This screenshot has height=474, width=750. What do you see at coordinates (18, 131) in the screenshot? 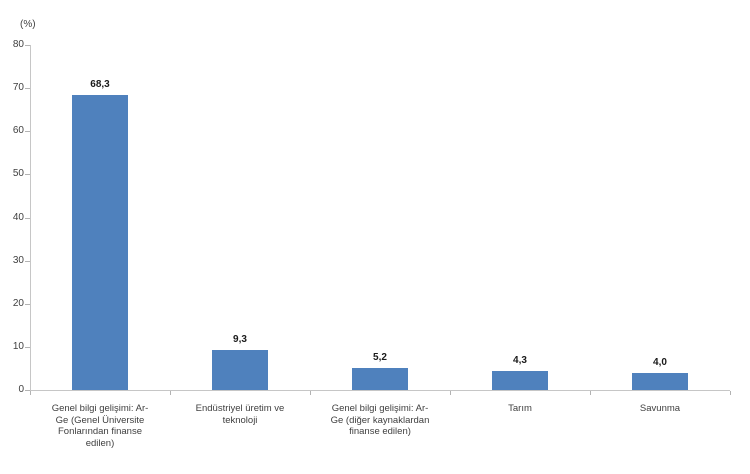
I see `y-tick-label: 60` at bounding box center [18, 131].